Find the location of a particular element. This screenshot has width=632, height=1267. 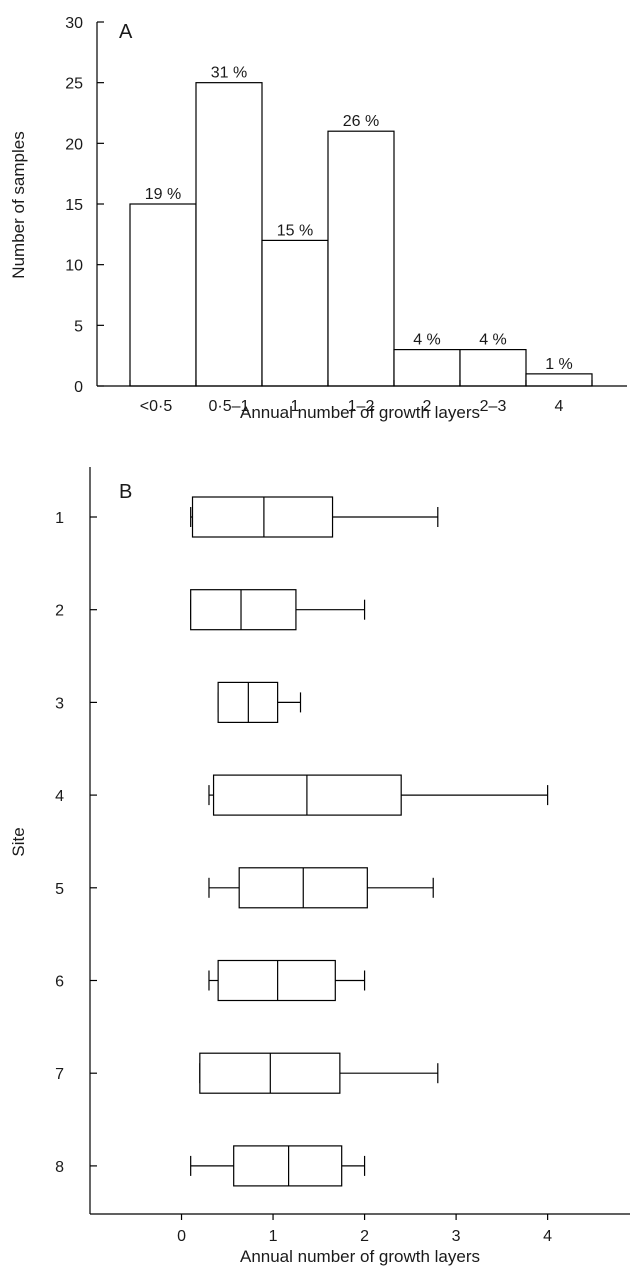

y-tick-label-a: 25 is located at coordinates (74, 84).